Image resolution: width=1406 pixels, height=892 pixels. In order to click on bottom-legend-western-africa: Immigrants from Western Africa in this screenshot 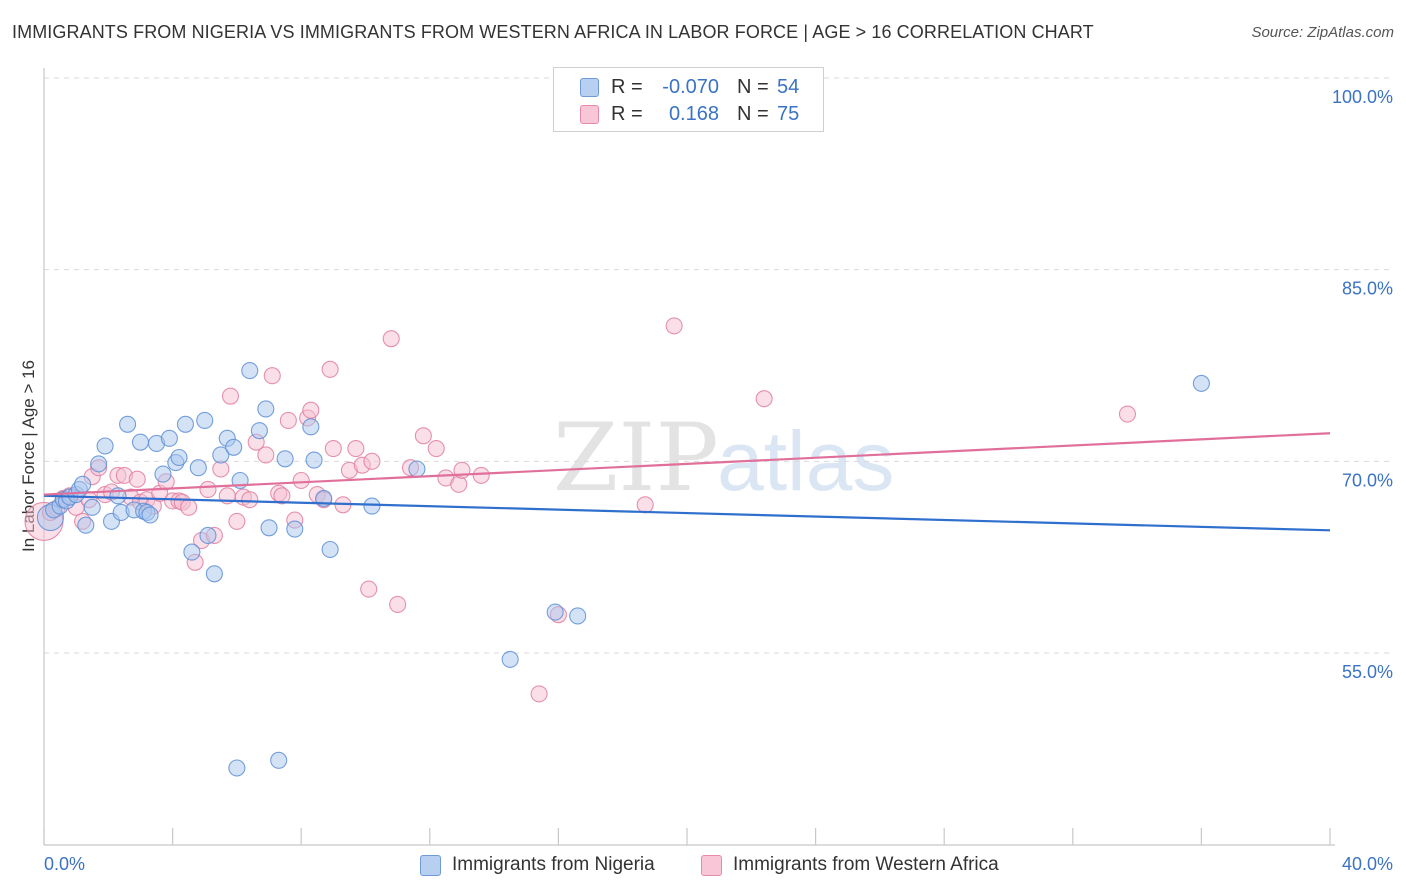, I will do `click(850, 865)`.